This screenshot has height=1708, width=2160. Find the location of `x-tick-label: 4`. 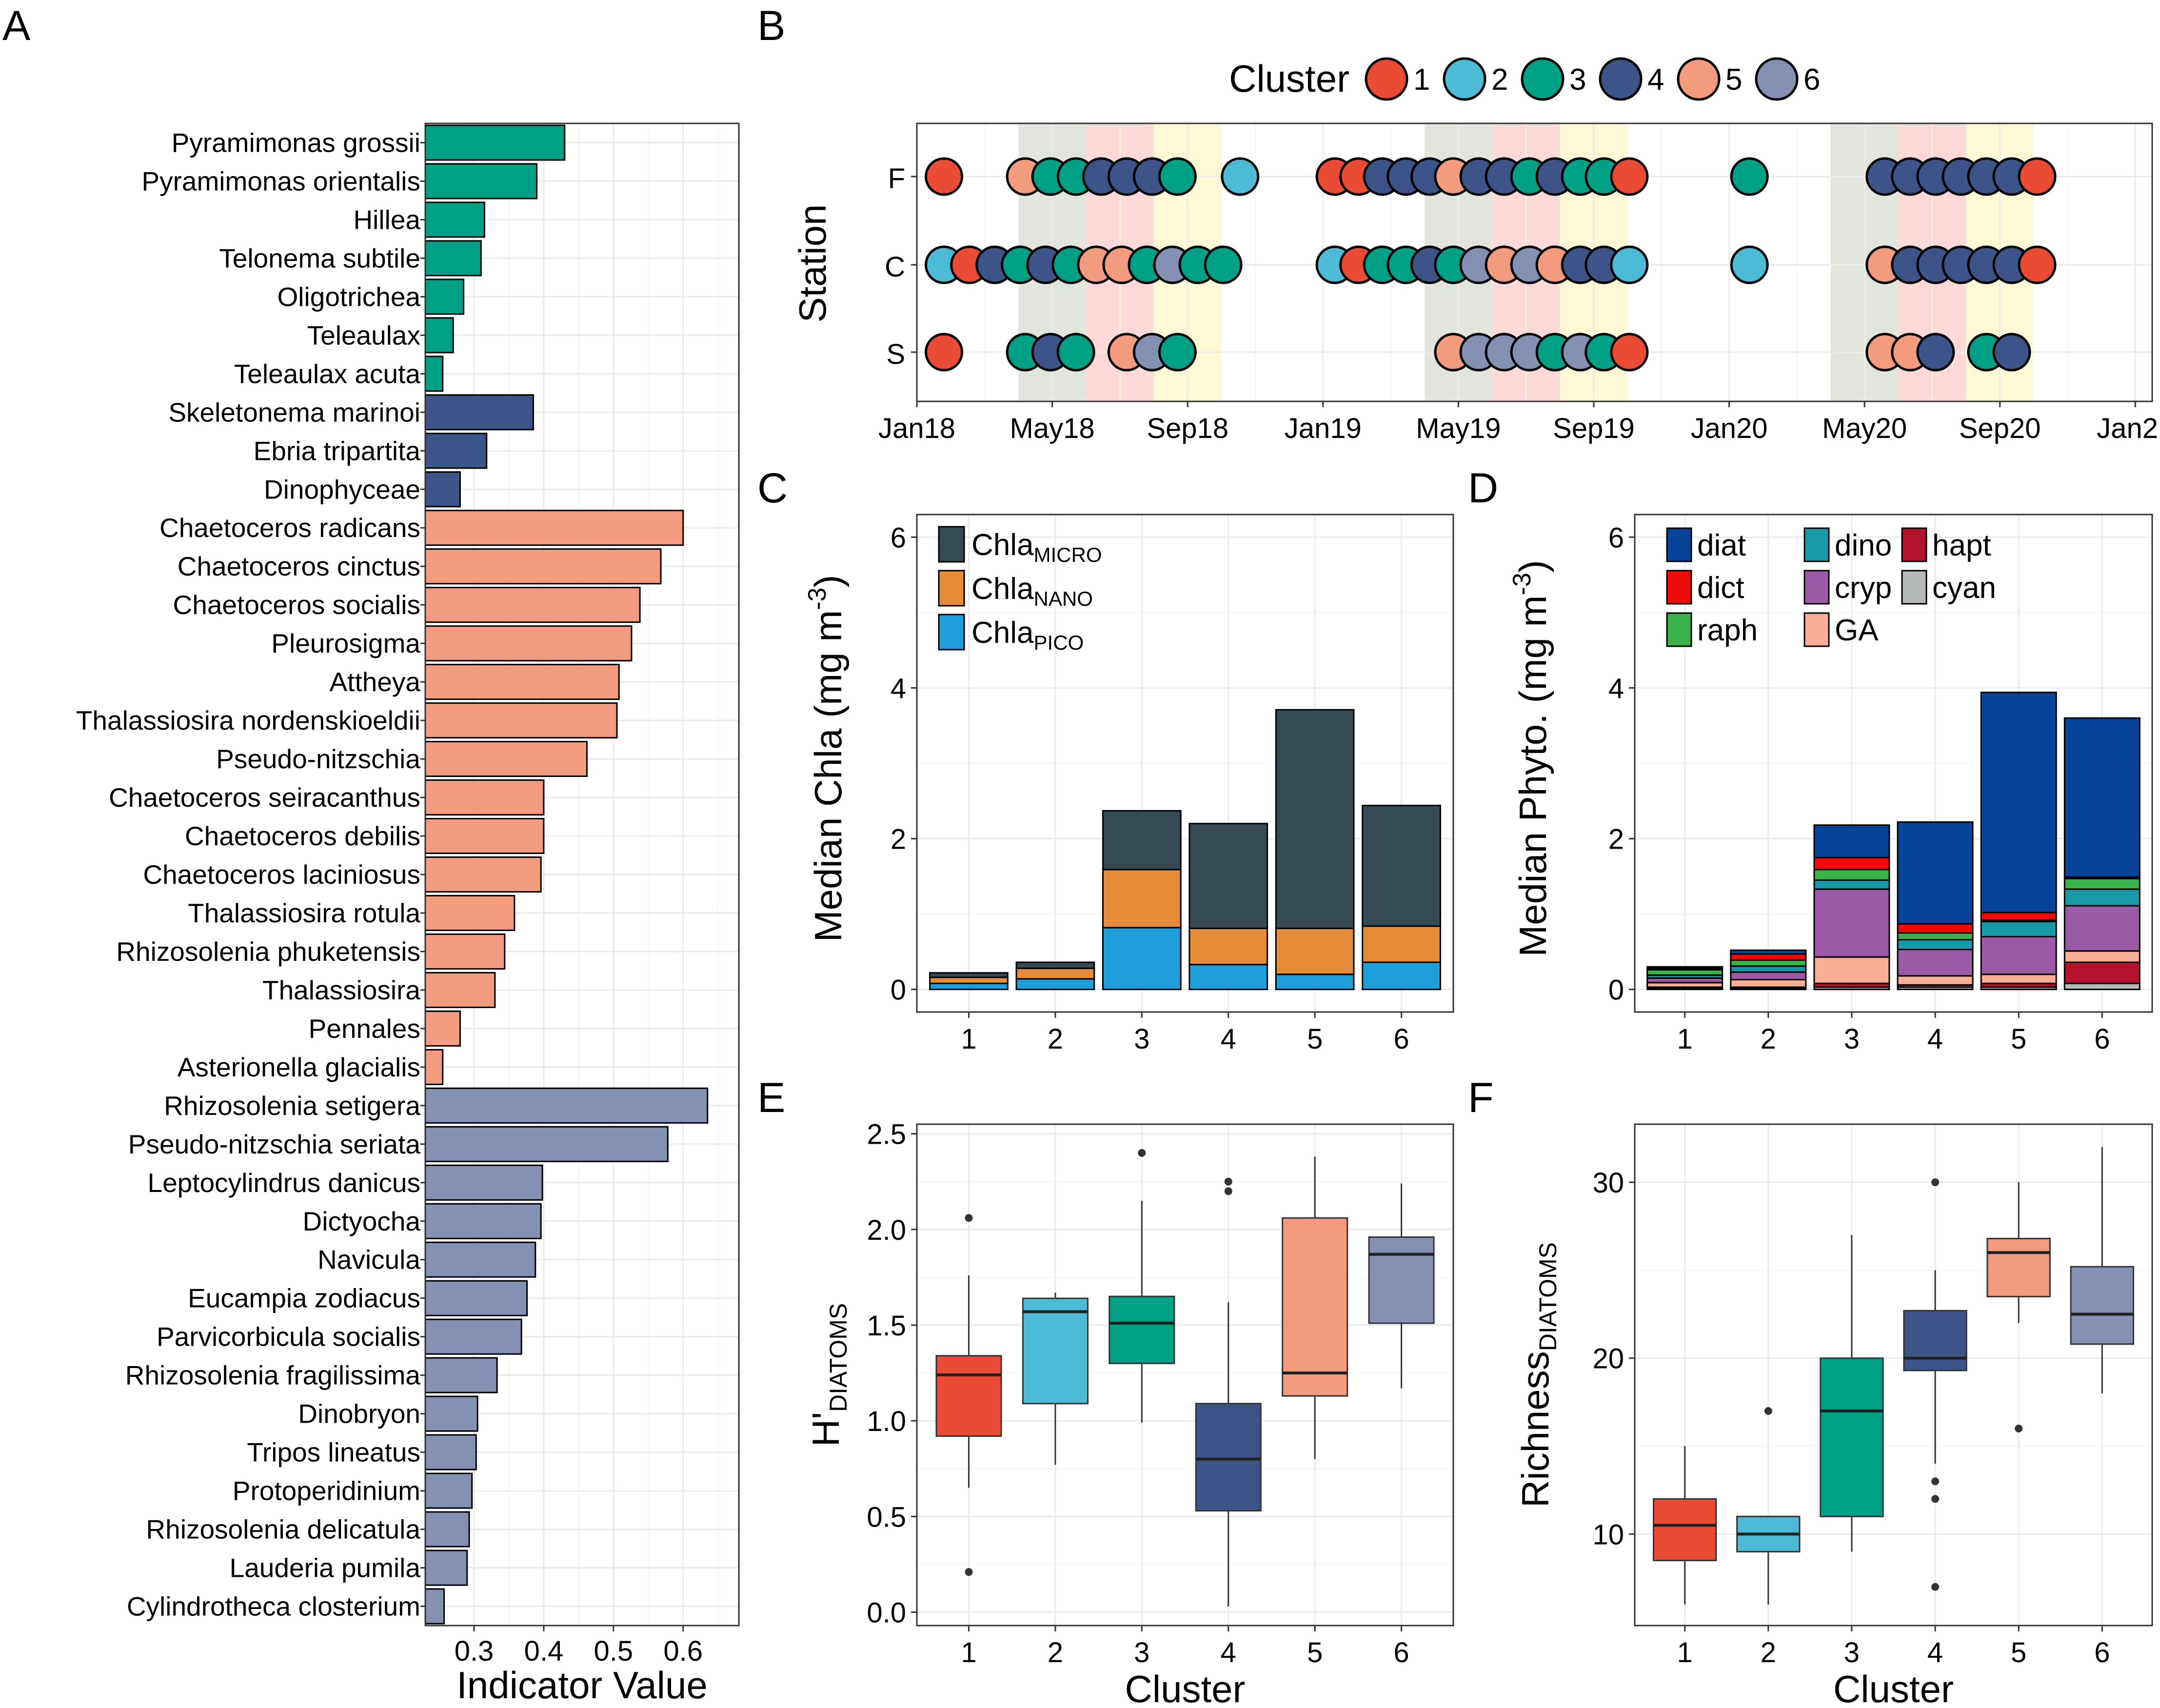

x-tick-label: 4 is located at coordinates (1228, 1039).